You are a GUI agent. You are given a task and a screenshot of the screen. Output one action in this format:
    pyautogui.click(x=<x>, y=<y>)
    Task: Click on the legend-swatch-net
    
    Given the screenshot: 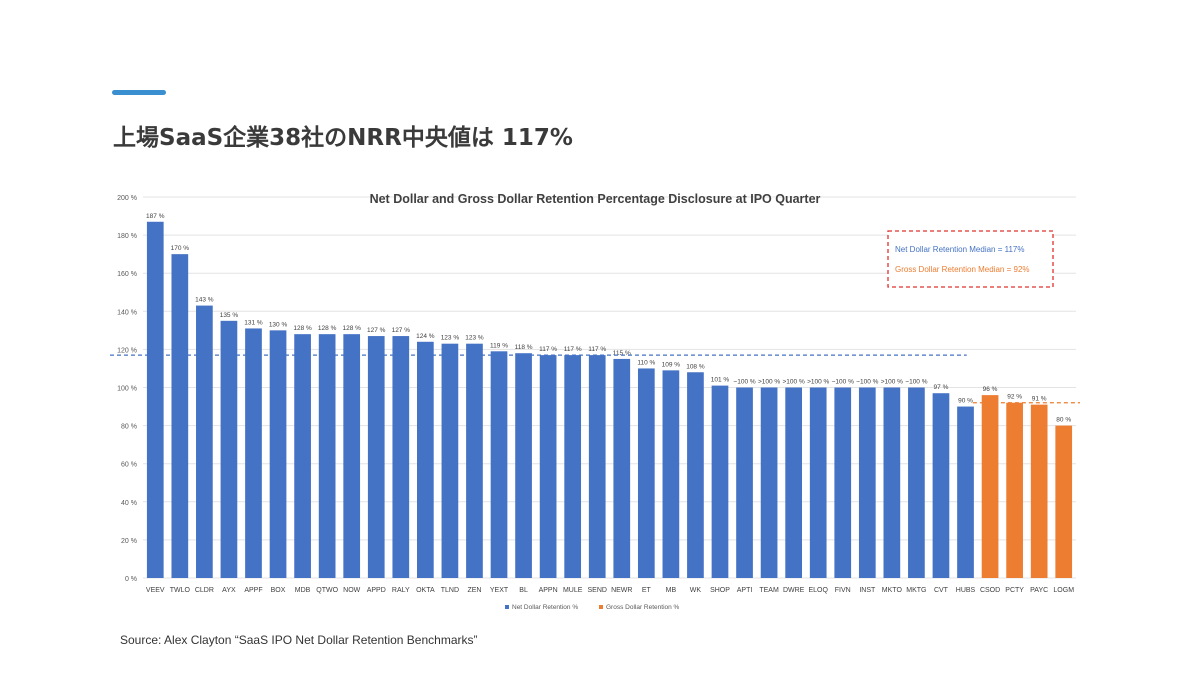 What is the action you would take?
    pyautogui.click(x=507, y=607)
    